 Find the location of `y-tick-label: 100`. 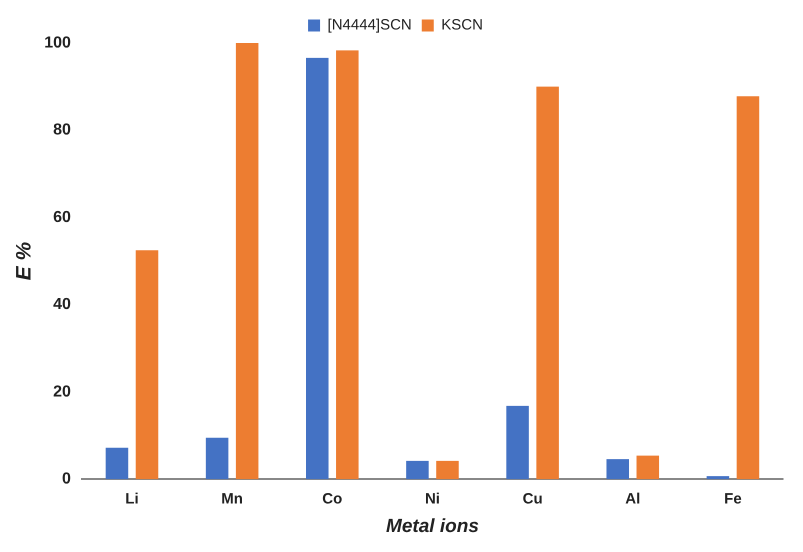

y-tick-label: 100 is located at coordinates (57, 43).